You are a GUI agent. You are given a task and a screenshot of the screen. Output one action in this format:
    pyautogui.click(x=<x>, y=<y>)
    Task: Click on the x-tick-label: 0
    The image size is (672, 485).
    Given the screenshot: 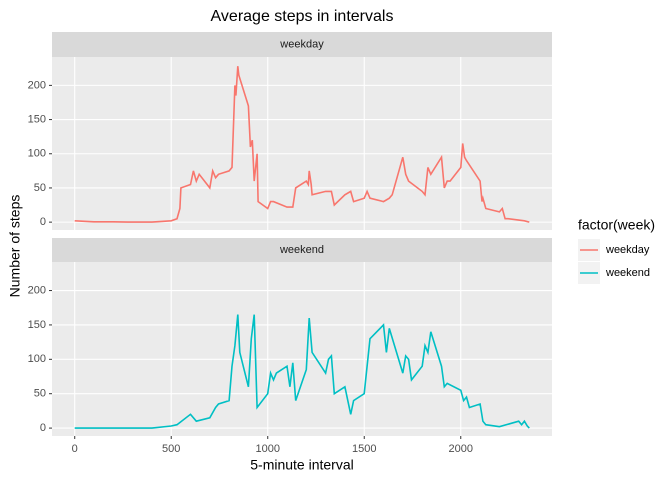 What is the action you would take?
    pyautogui.click(x=75, y=449)
    